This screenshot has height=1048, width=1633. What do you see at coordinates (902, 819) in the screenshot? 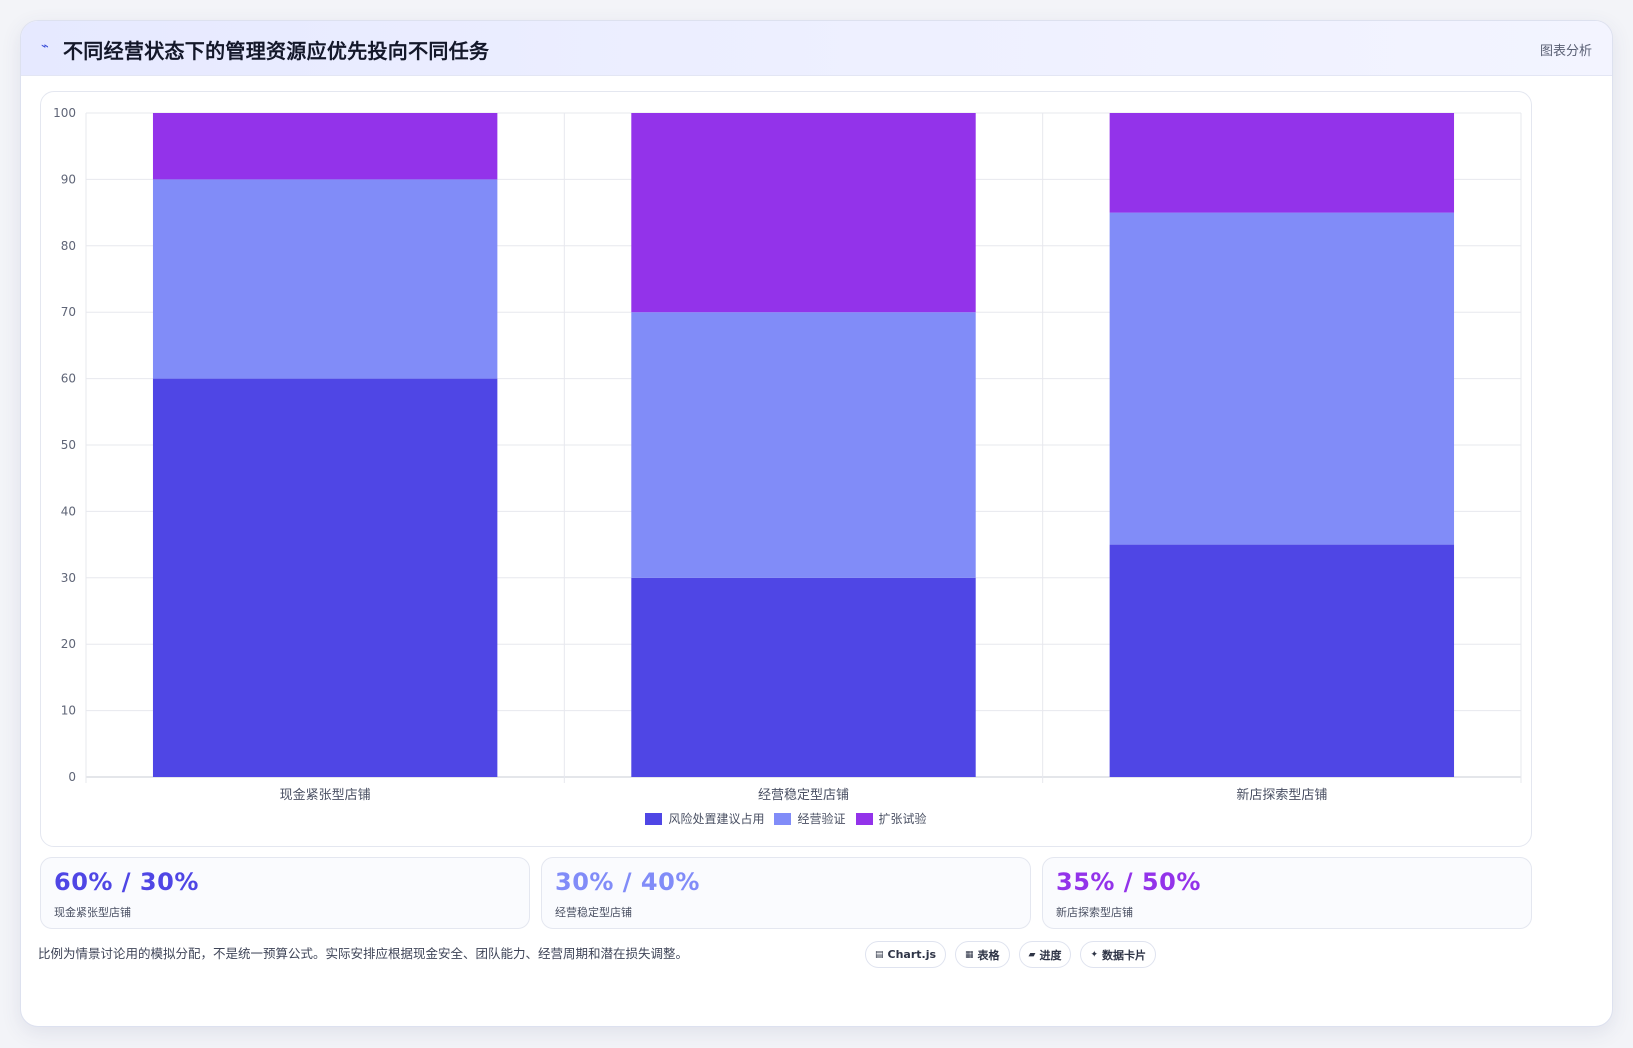
I see `legend-label-expansion: 扩张试验` at bounding box center [902, 819].